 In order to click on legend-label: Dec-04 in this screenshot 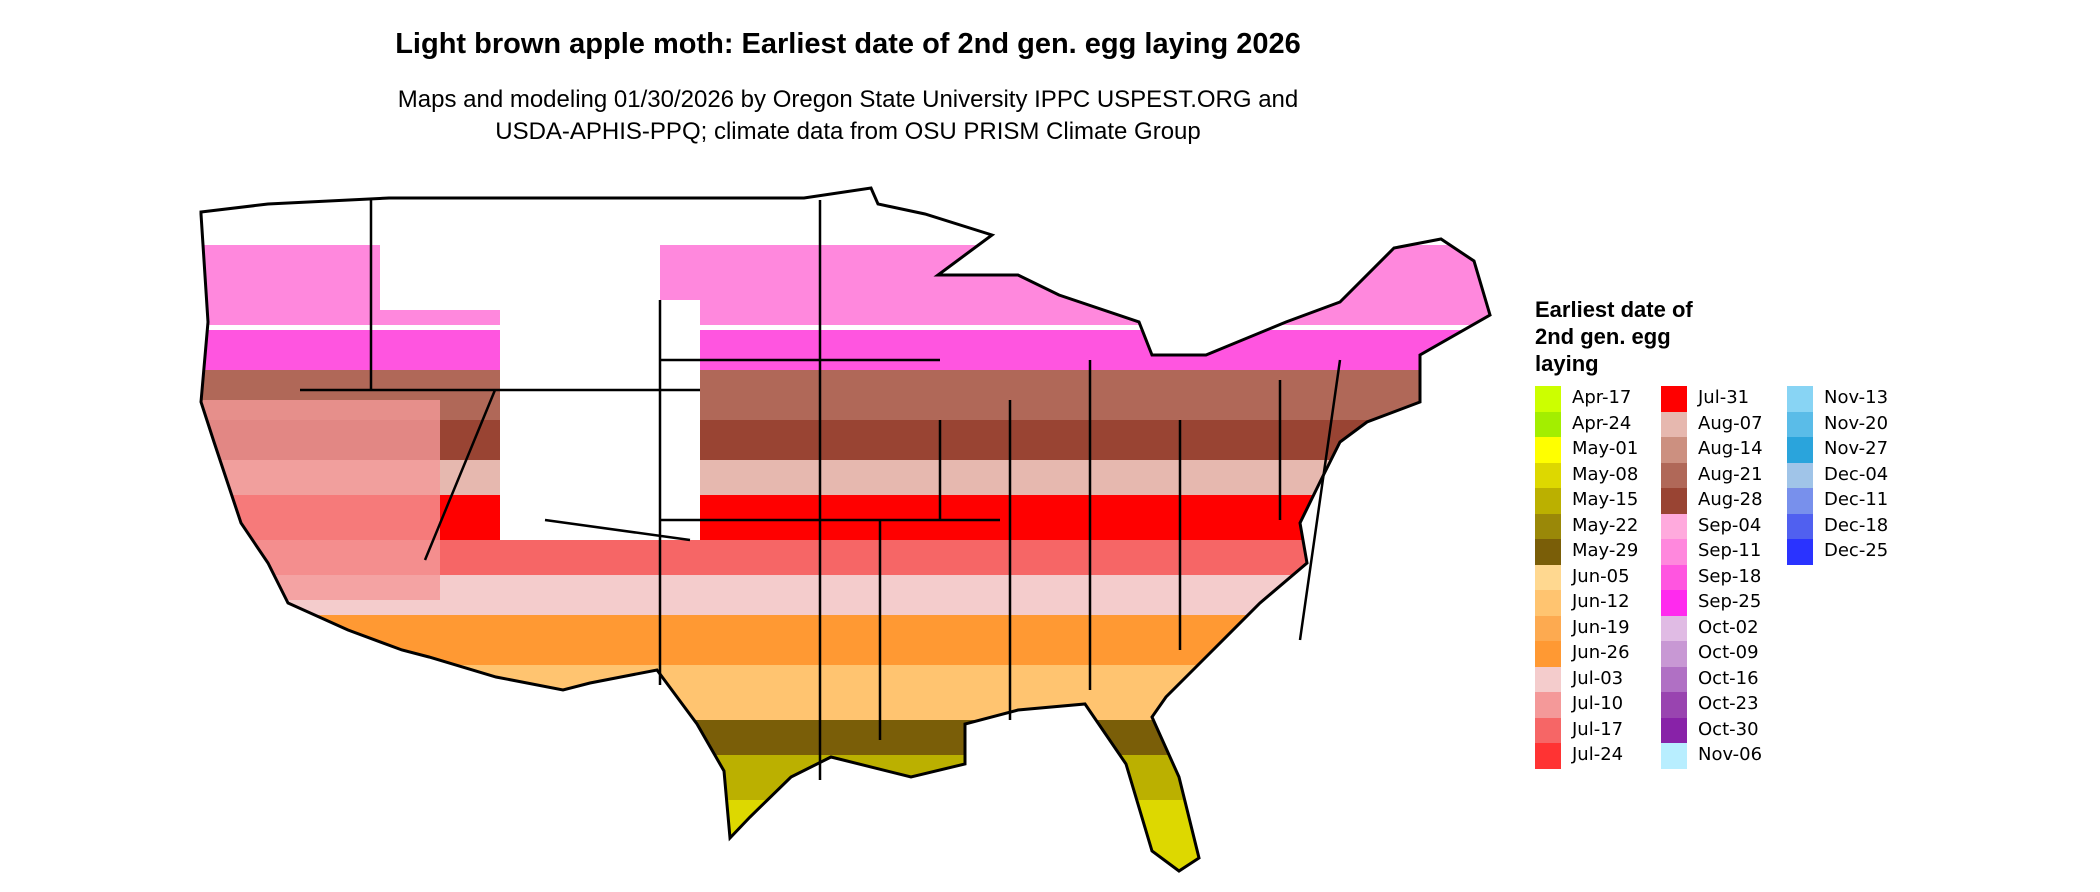, I will do `click(1856, 474)`.